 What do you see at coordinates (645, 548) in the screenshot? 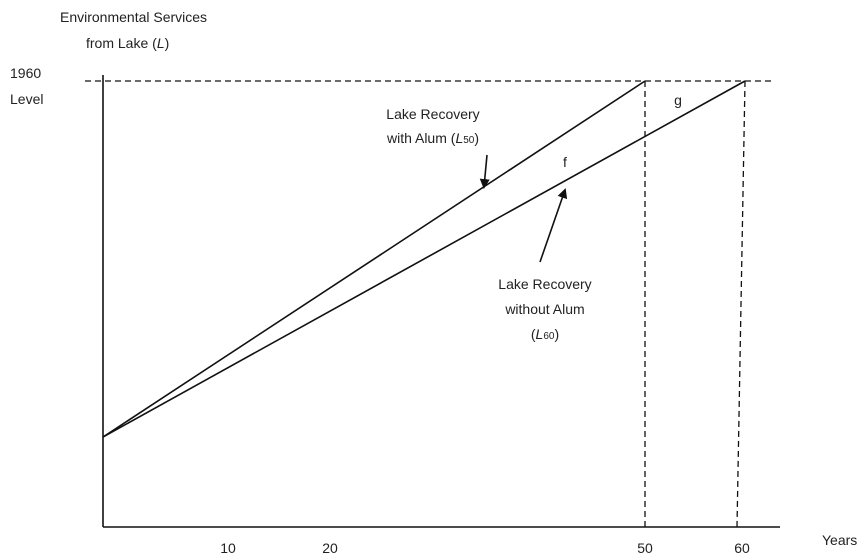
I see `x-tick-label: 50` at bounding box center [645, 548].